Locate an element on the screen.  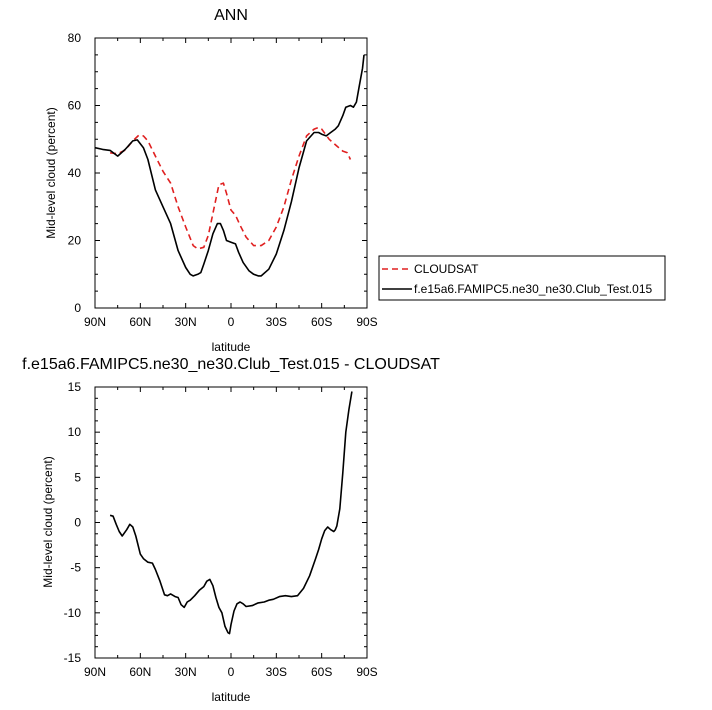
top-x-axis-label: latitude is located at coordinates (231, 347).